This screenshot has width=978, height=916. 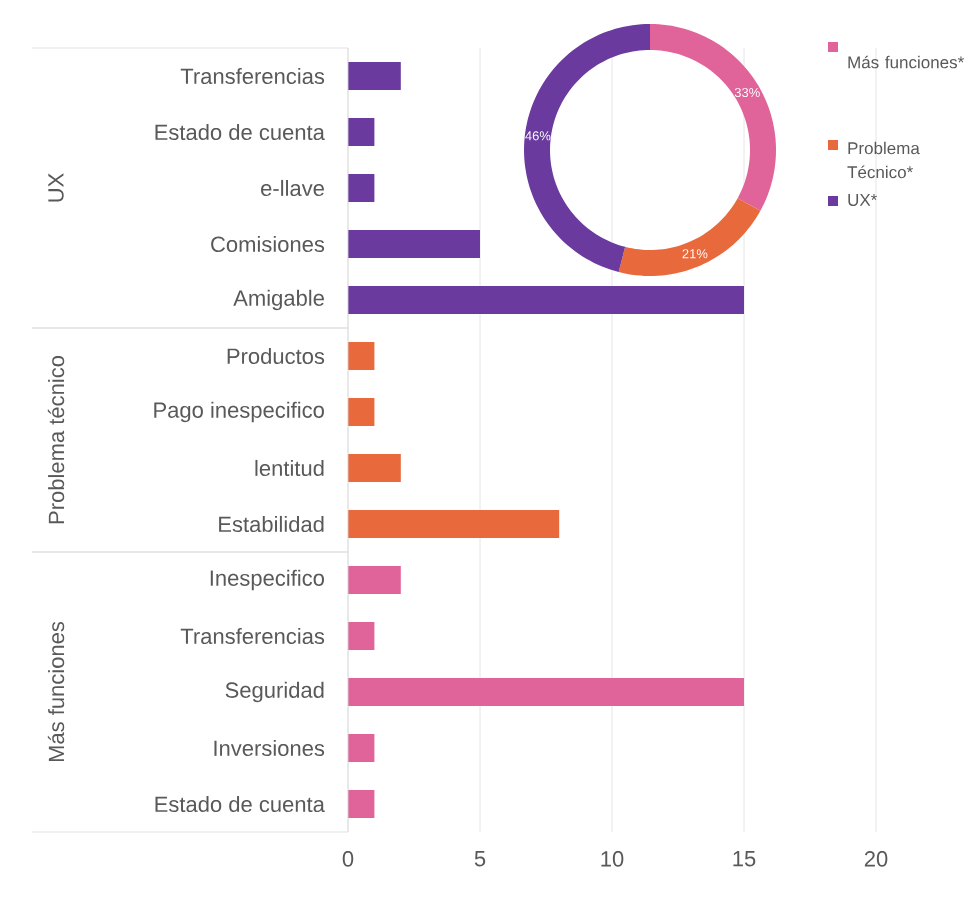 I want to click on x-tick-label: 20, so click(x=876, y=859).